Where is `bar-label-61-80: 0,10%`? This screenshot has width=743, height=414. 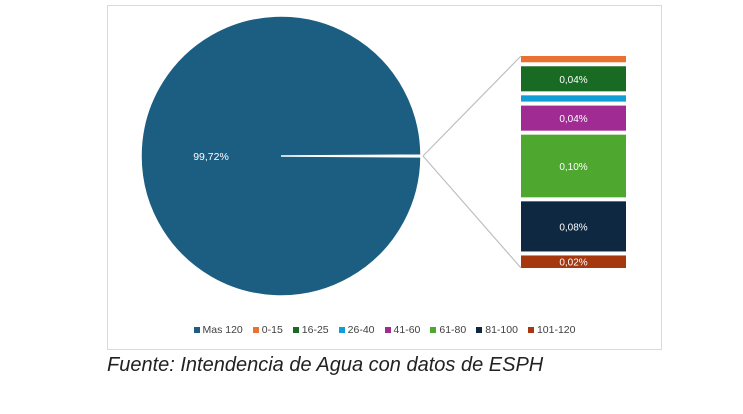 bar-label-61-80: 0,10% is located at coordinates (573, 167).